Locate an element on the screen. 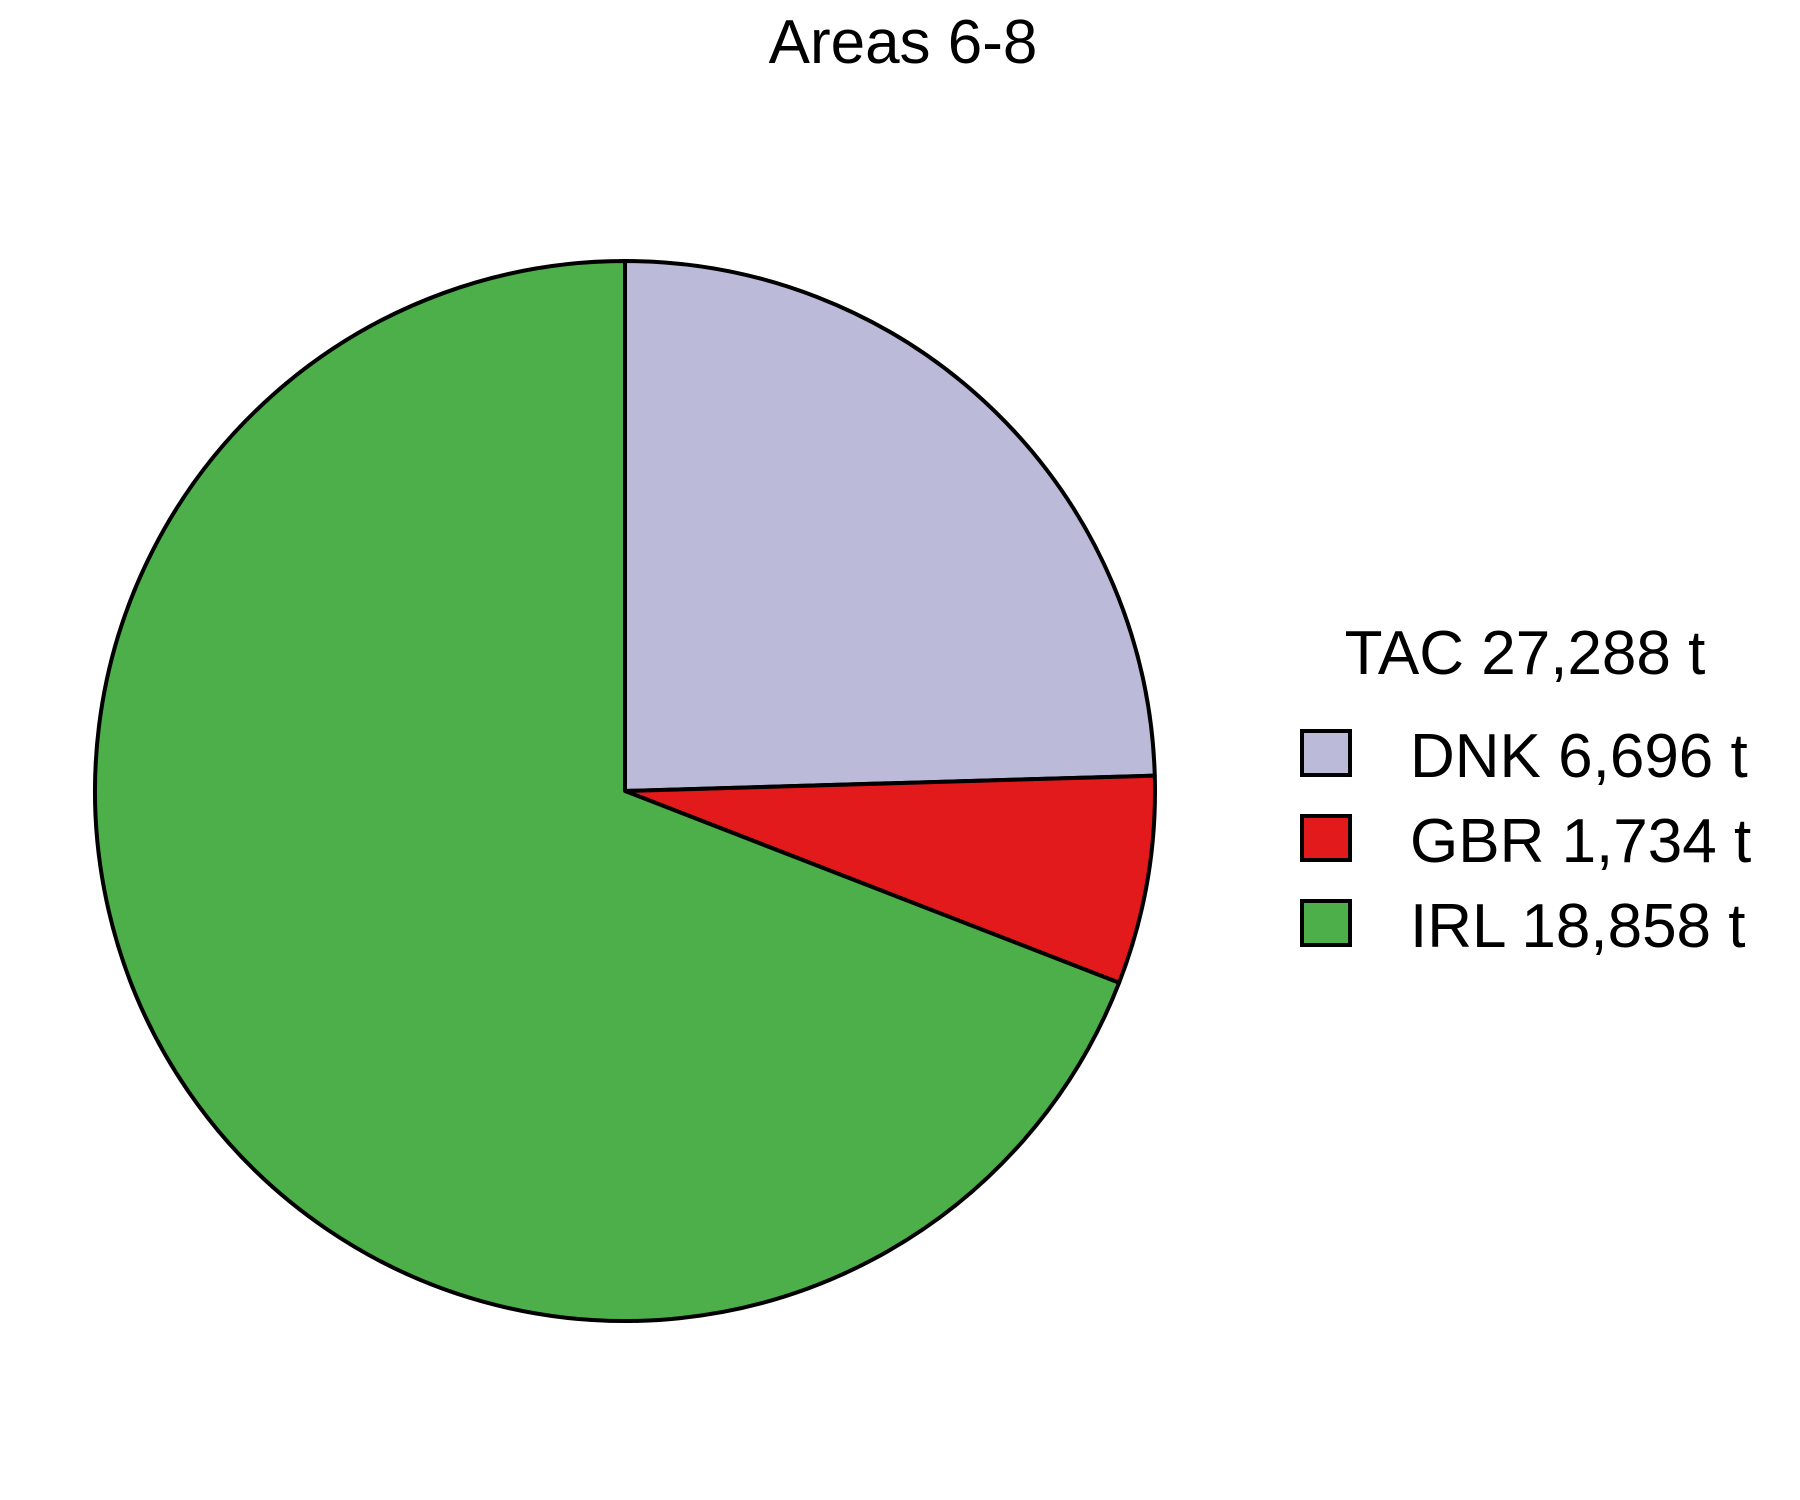  pie-slice-gbr is located at coordinates (890, 879).